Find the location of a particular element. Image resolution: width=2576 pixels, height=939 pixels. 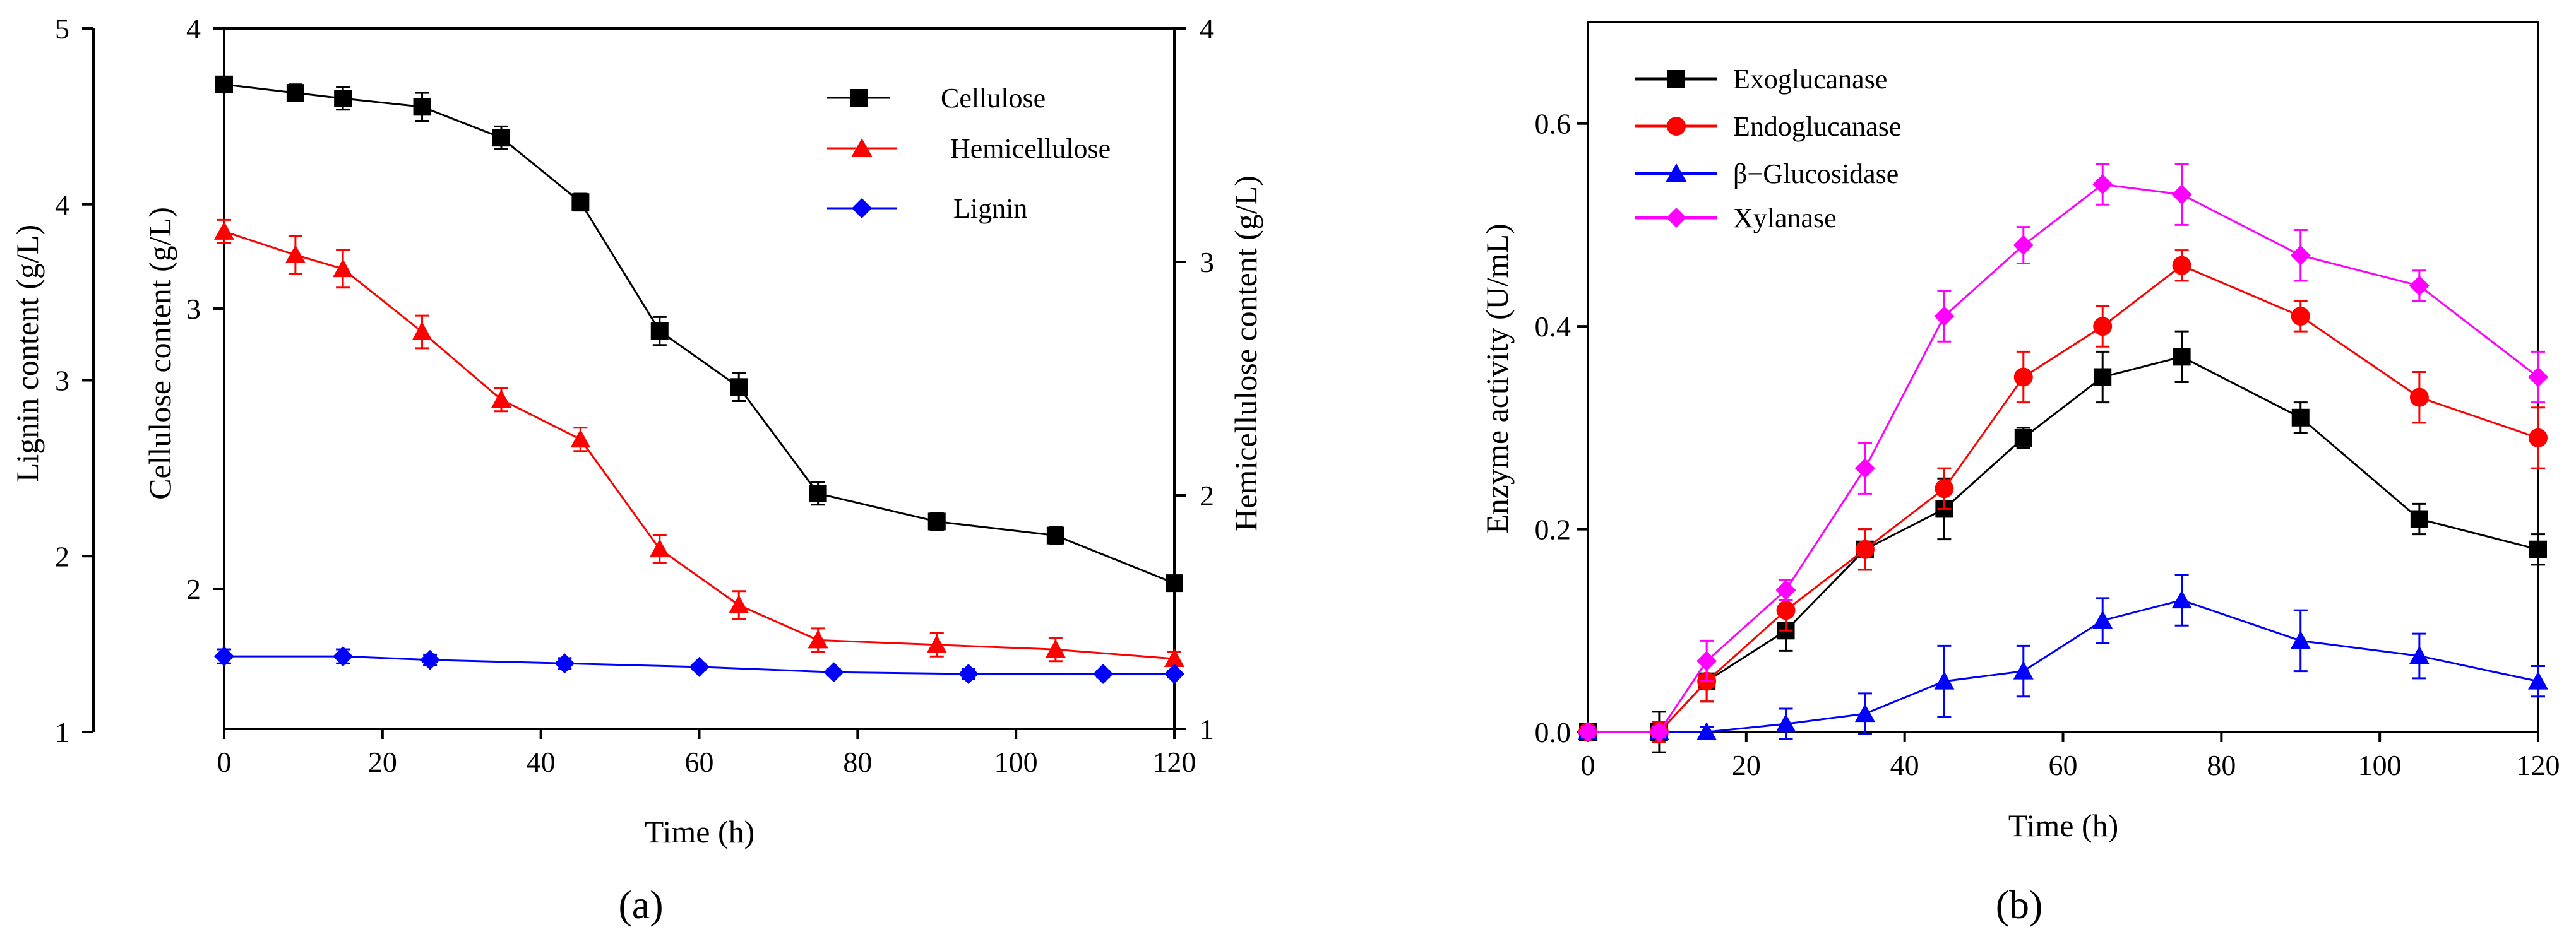

x-tick-label: 0 is located at coordinates (1588, 765).